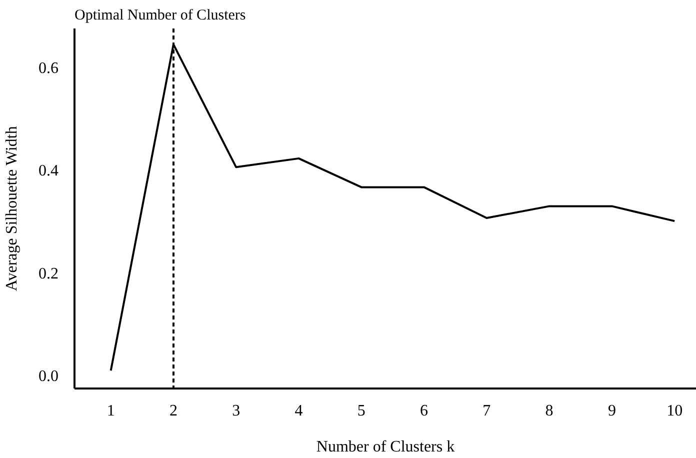 This screenshot has height=458, width=696. Describe the element at coordinates (12, 209) in the screenshot. I see `y-axis-title: Average Silhouette Width` at that location.